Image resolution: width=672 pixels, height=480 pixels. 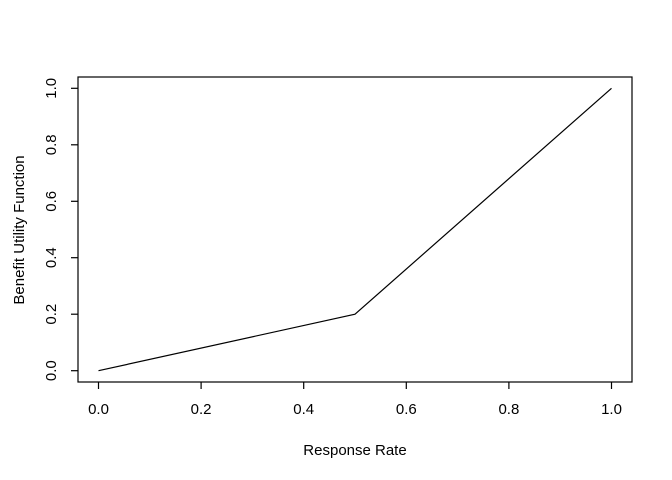 I want to click on y-axis-title: Benefit Utility Function, so click(x=19, y=229).